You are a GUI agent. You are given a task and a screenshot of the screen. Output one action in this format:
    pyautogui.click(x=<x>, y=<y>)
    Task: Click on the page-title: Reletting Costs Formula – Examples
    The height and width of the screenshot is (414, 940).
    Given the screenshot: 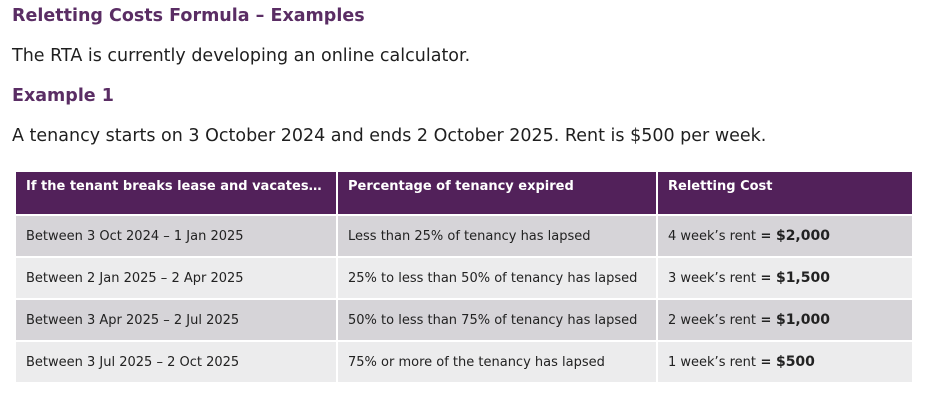 What is the action you would take?
    pyautogui.click(x=188, y=16)
    